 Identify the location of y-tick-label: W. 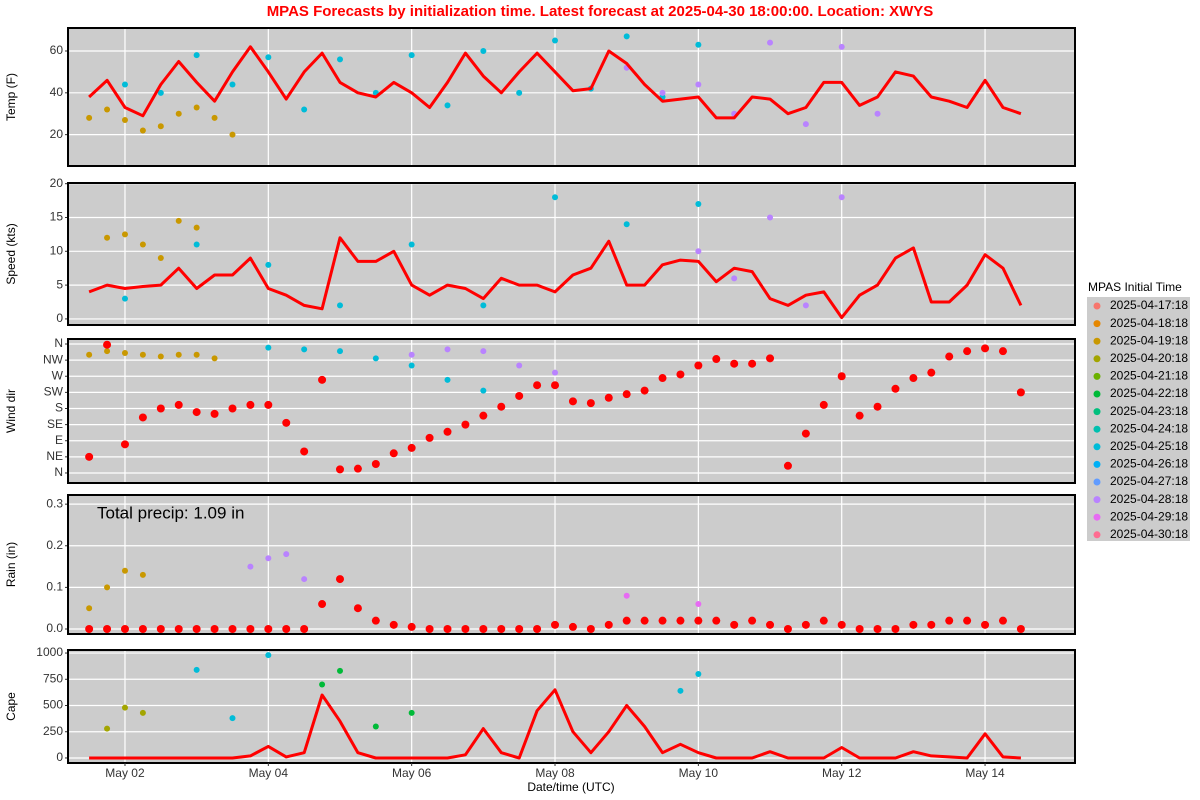
(58, 375).